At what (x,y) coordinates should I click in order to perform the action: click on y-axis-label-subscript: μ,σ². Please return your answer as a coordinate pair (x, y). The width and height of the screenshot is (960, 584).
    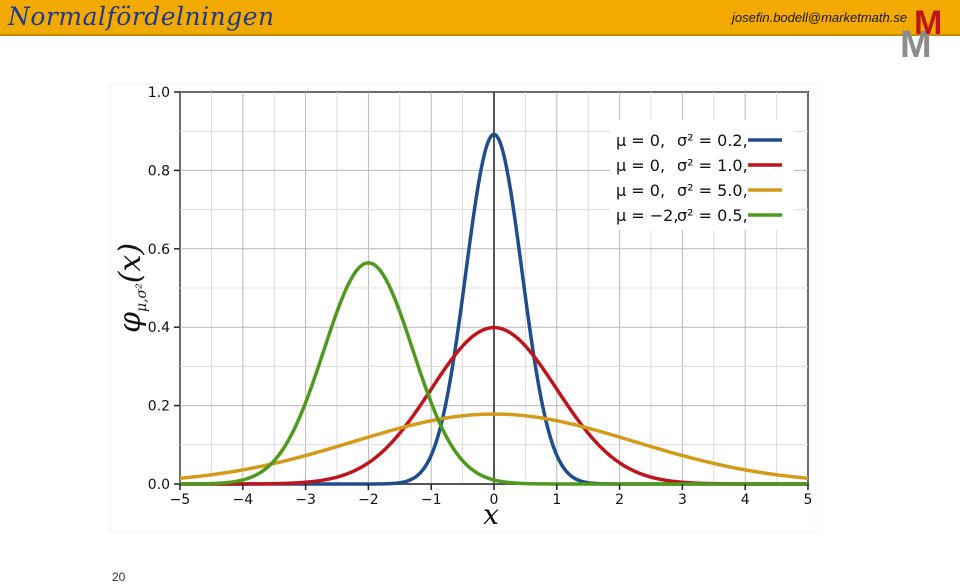
    Looking at the image, I should click on (142, 297).